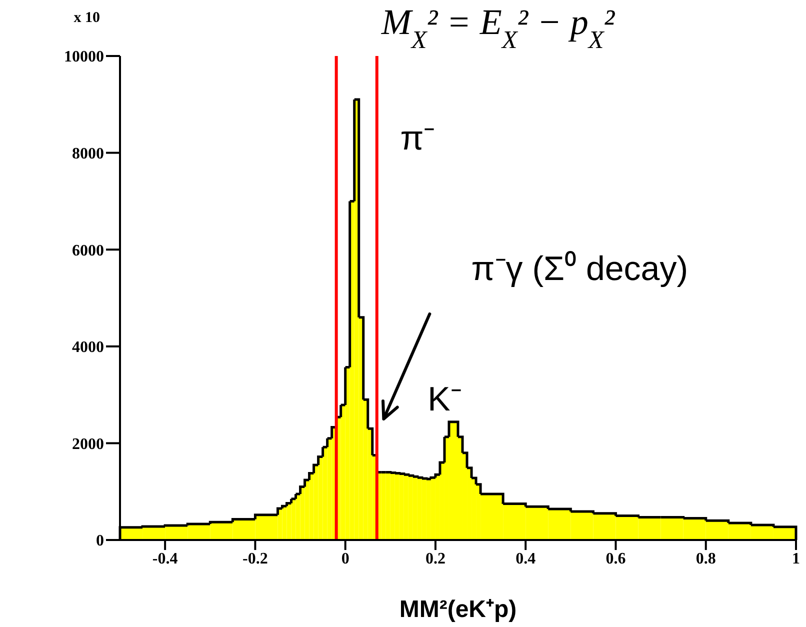 Image resolution: width=806 pixels, height=627 pixels. What do you see at coordinates (88, 347) in the screenshot?
I see `y-tick-label: 4000` at bounding box center [88, 347].